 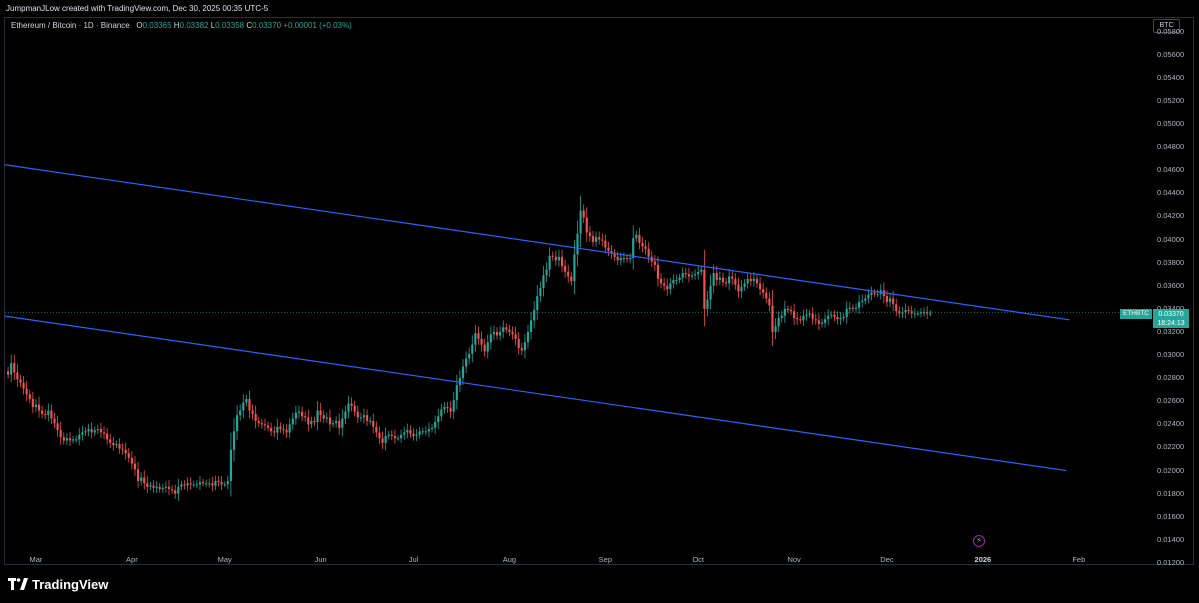 I want to click on time-tick-label: Dec, so click(x=887, y=559).